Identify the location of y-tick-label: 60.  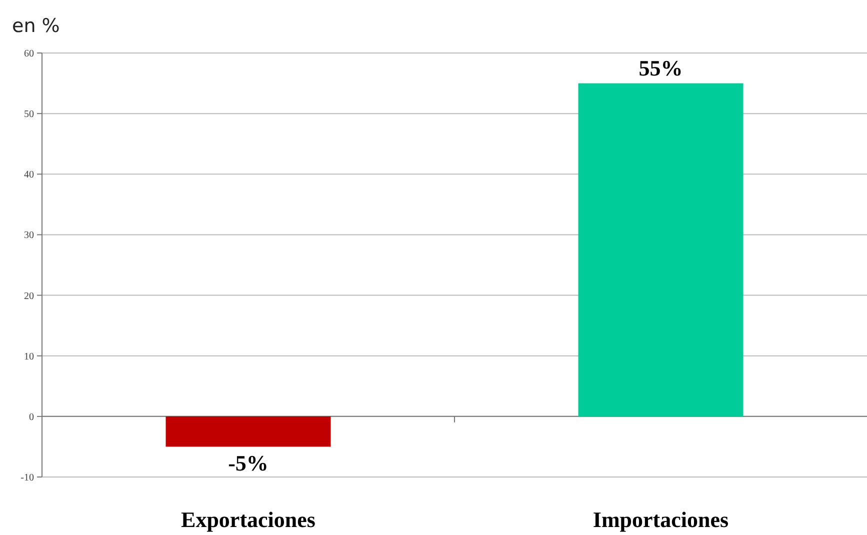
(29, 54).